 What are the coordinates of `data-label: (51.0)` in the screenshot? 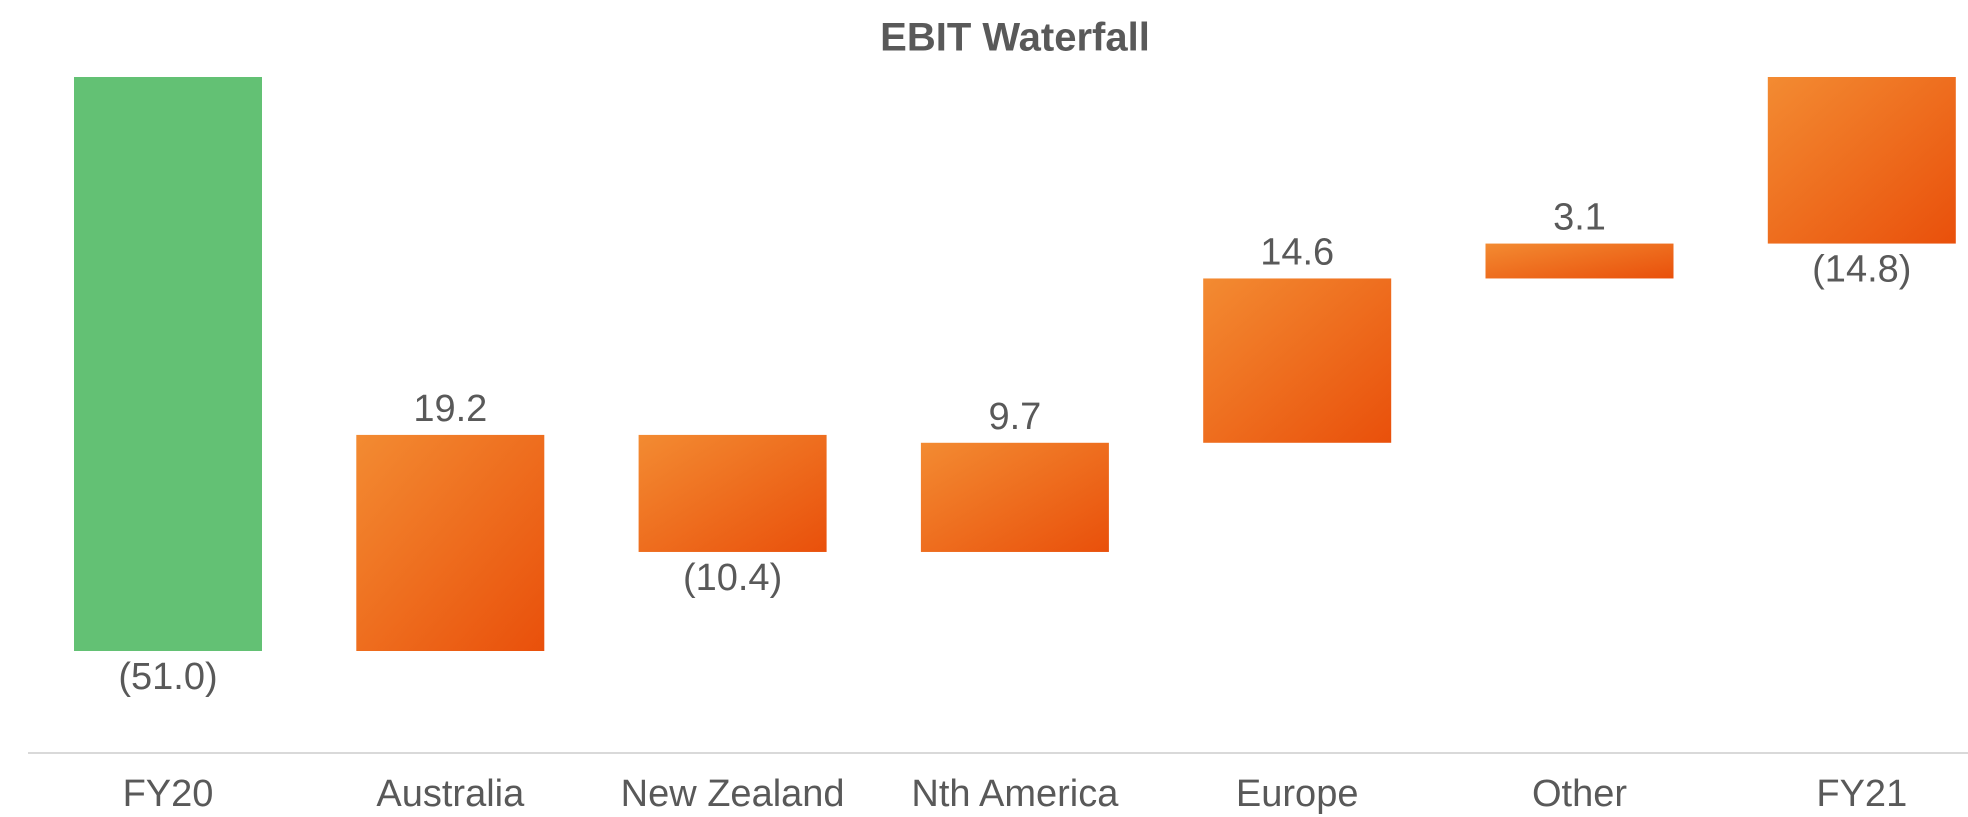 It's located at (167, 677).